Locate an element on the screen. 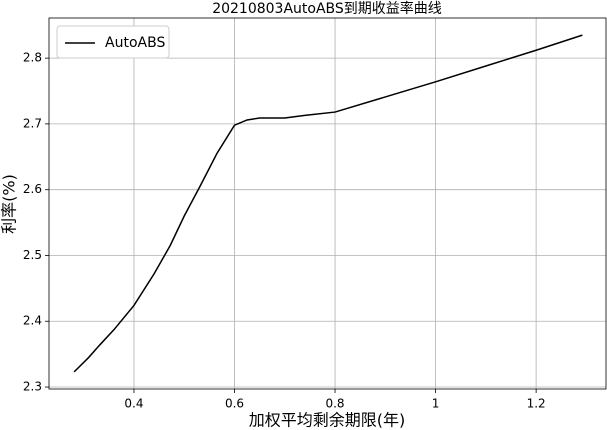  legend-label: AutoABS is located at coordinates (135, 43).